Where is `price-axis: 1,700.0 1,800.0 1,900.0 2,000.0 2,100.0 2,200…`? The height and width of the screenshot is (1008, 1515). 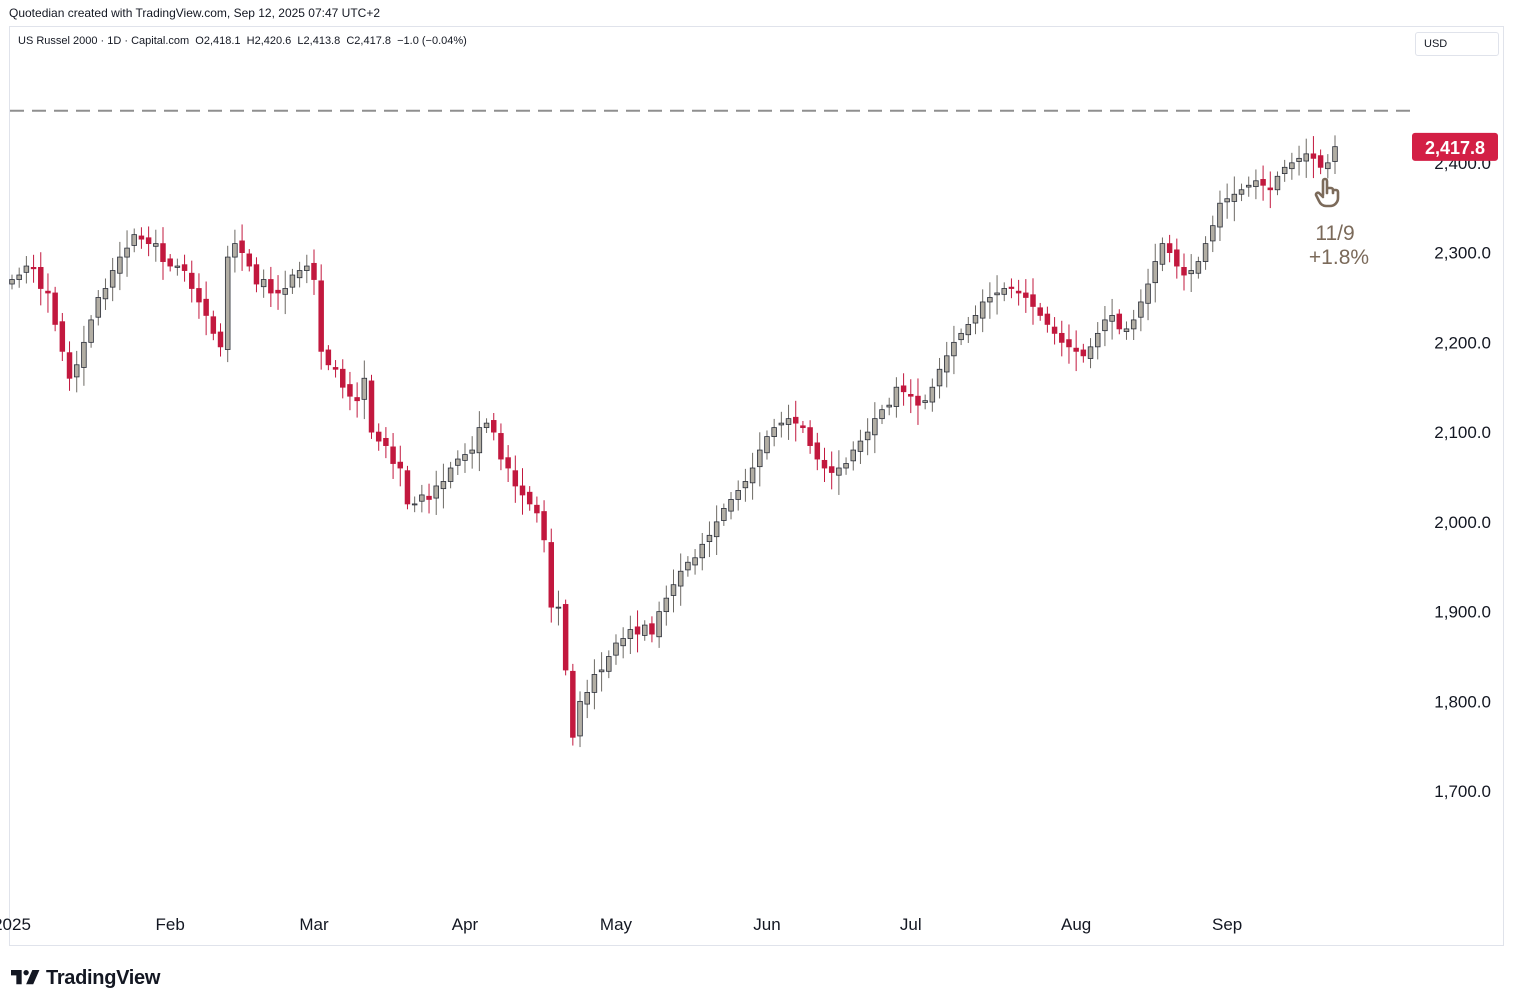
price-axis: 1,700.0 1,800.0 1,900.0 2,000.0 2,100.0 2,200… is located at coordinates (1462, 477).